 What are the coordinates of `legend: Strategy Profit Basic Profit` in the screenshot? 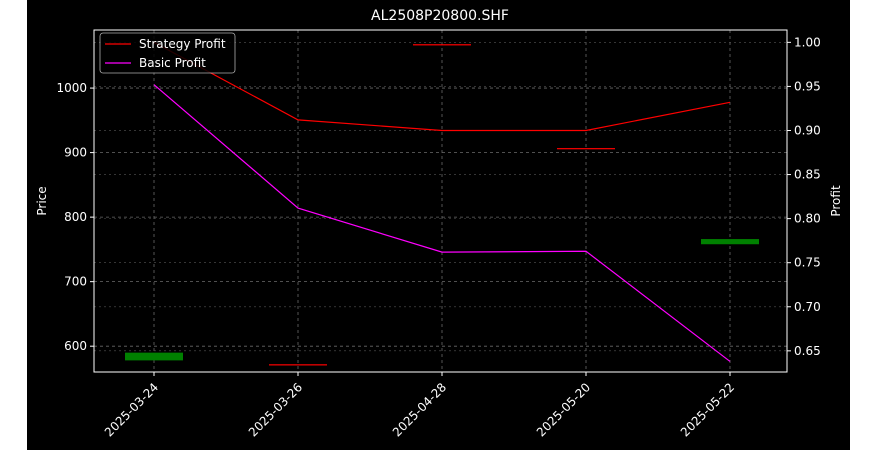 It's located at (167, 53).